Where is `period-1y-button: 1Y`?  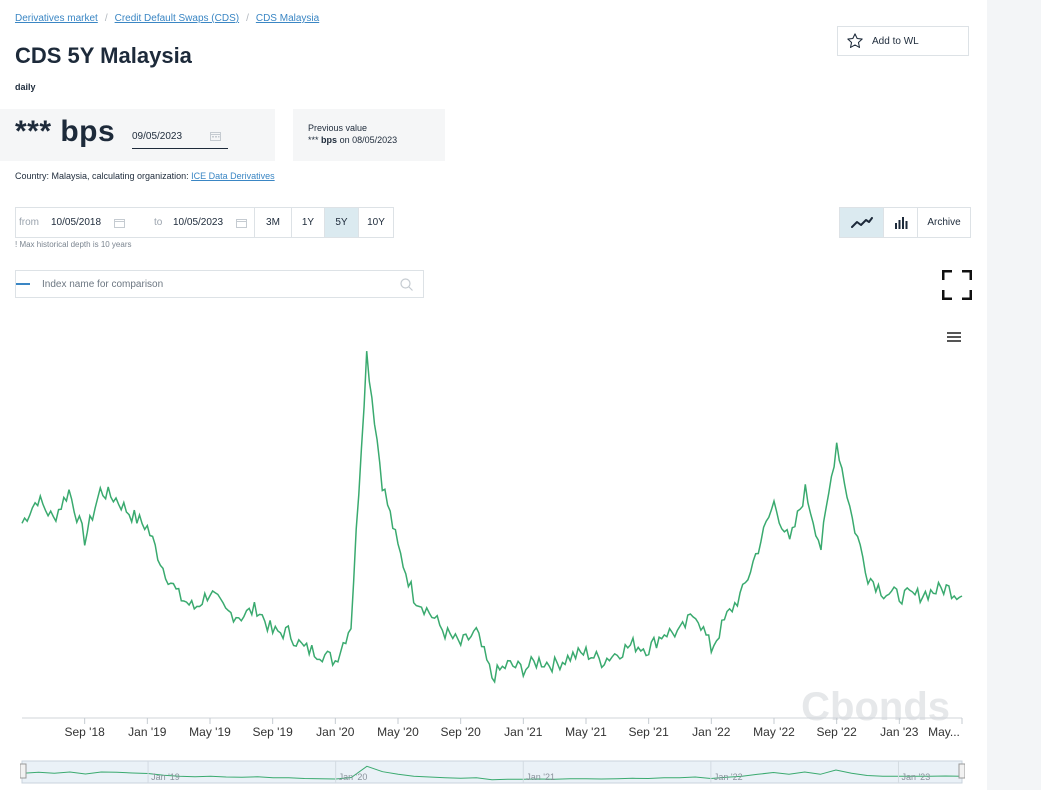
period-1y-button: 1Y is located at coordinates (308, 222).